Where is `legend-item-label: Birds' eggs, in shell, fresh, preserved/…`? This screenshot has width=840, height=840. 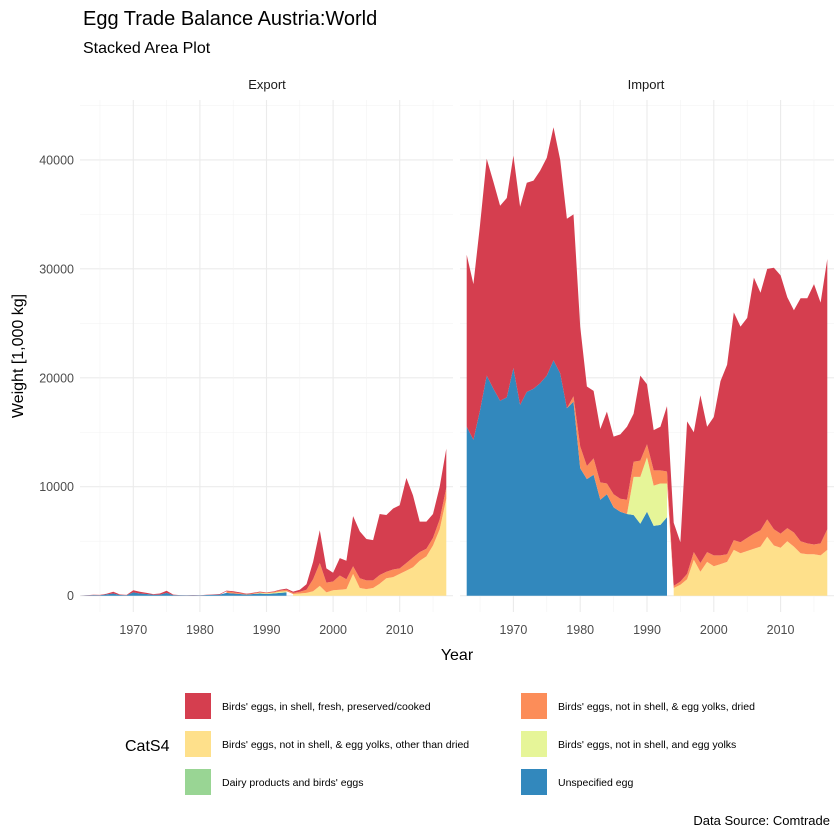
legend-item-label: Birds' eggs, in shell, fresh, preserved/… is located at coordinates (326, 707).